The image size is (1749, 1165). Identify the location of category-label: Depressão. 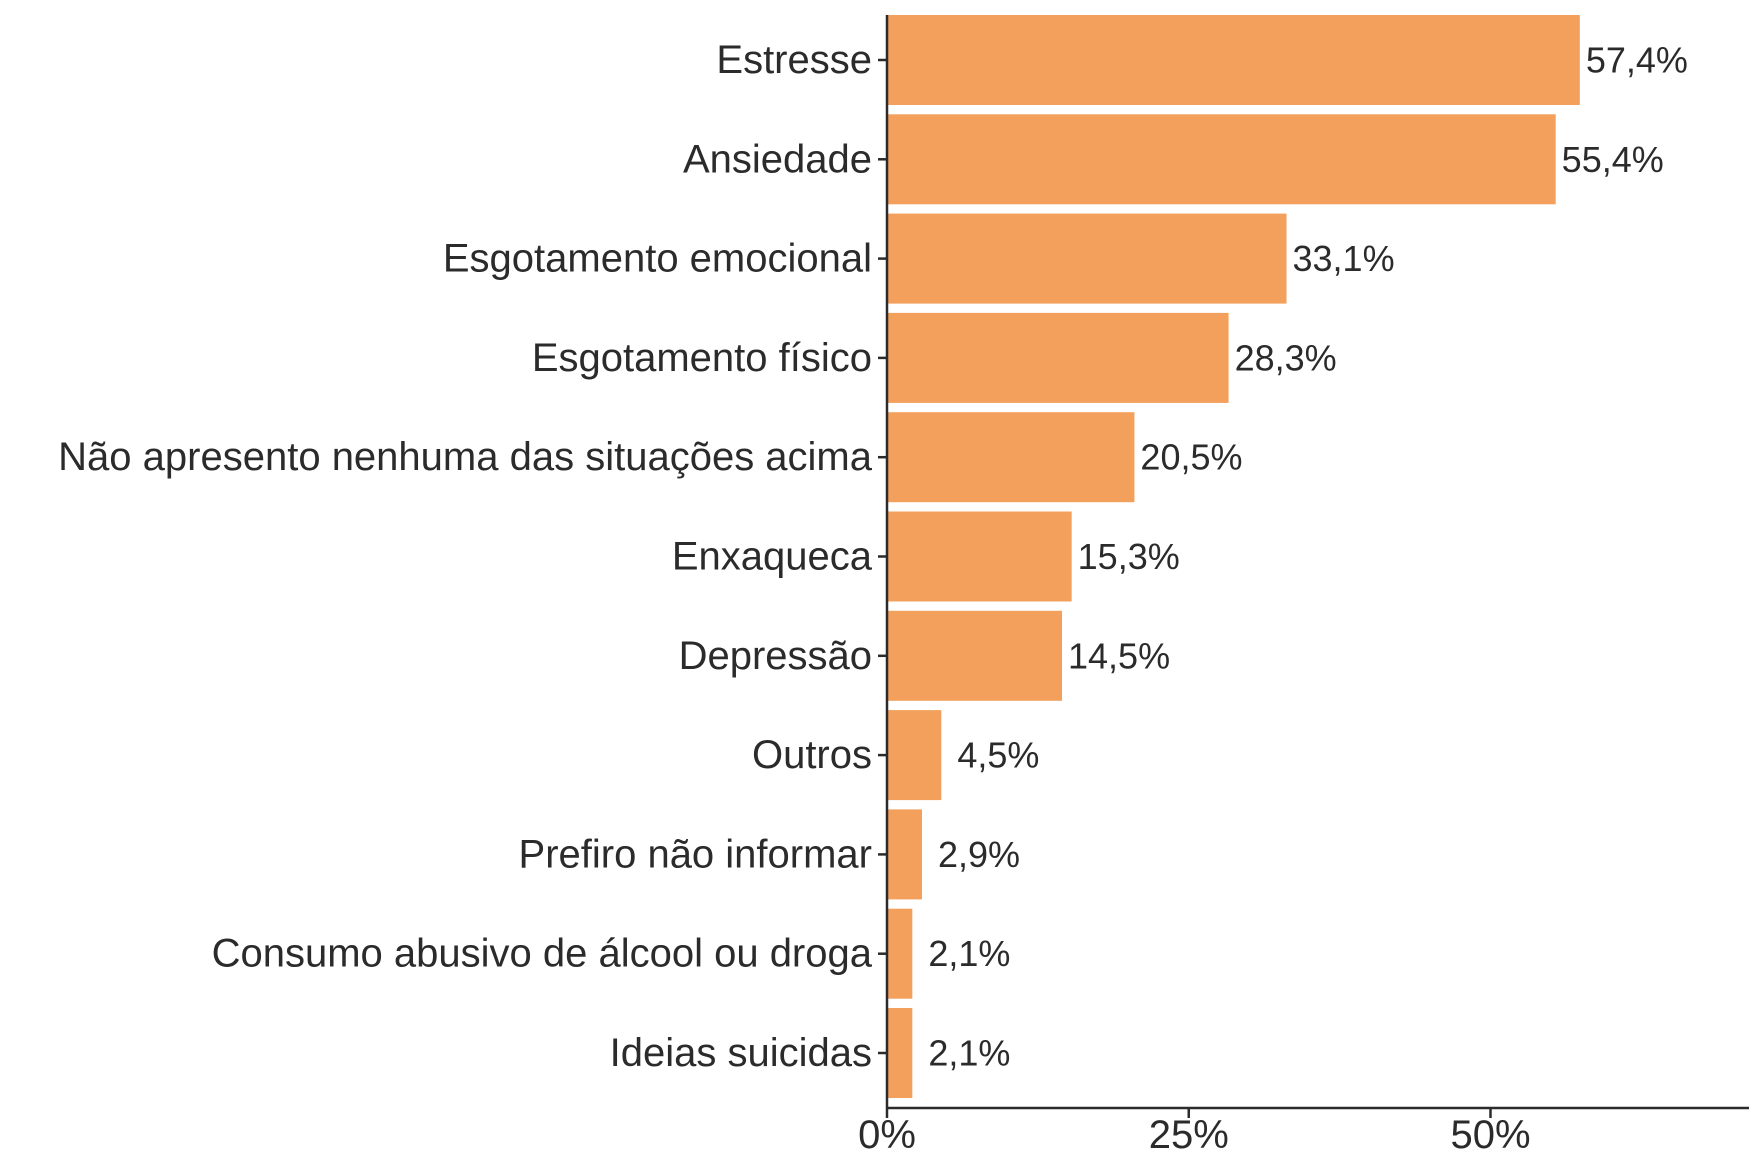
(775, 656).